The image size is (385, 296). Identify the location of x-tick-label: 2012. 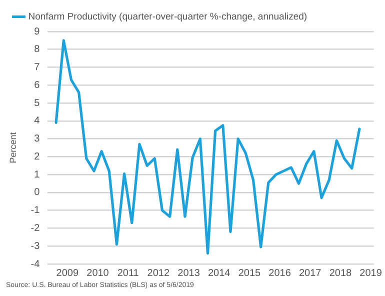
(158, 273).